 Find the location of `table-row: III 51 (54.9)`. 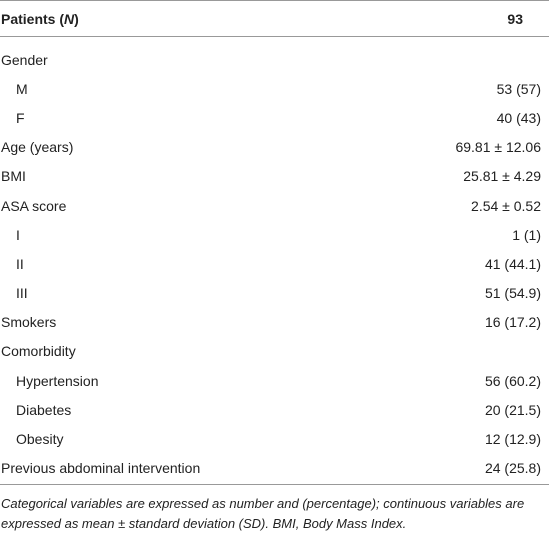

table-row: III 51 (54.9) is located at coordinates (274, 293).